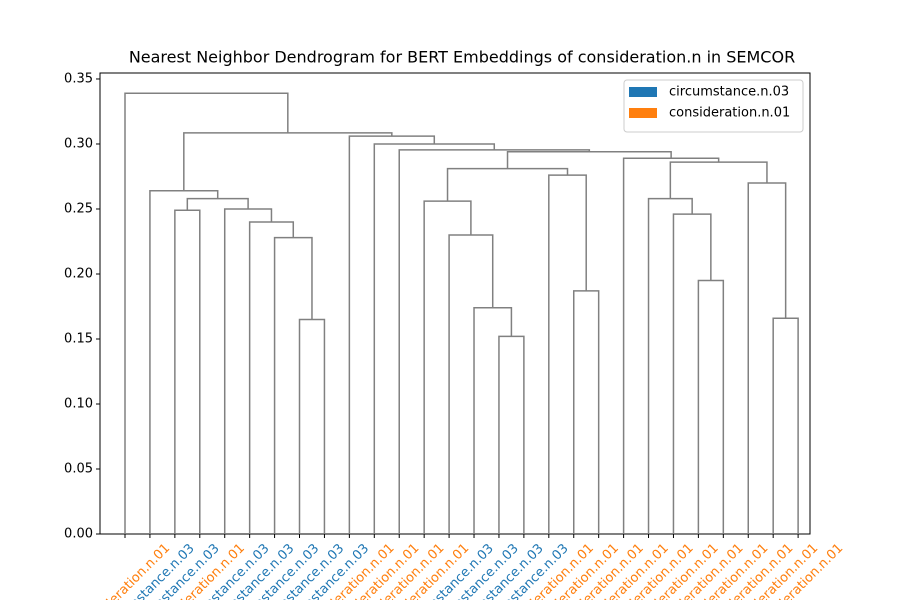 Image resolution: width=900 pixels, height=600 pixels. Describe the element at coordinates (78, 273) in the screenshot. I see `y-tick-label: 0.20` at that location.